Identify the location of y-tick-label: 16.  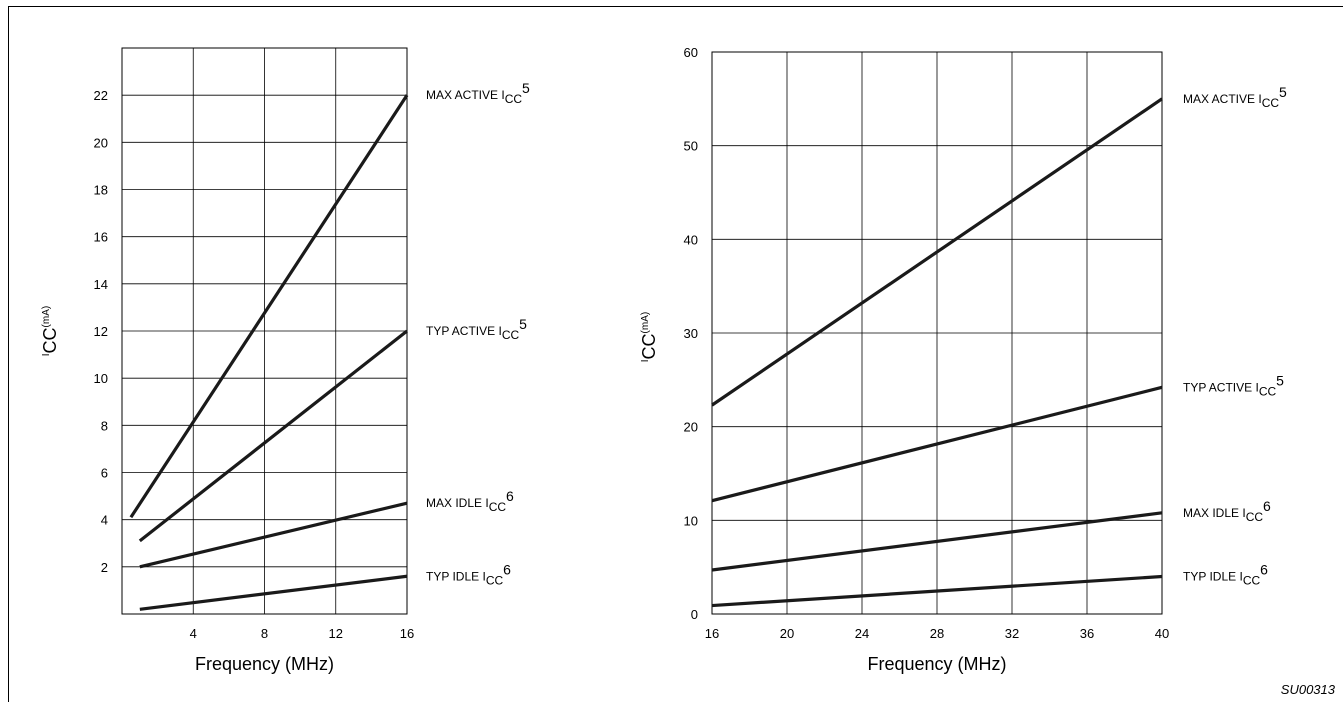
(101, 237).